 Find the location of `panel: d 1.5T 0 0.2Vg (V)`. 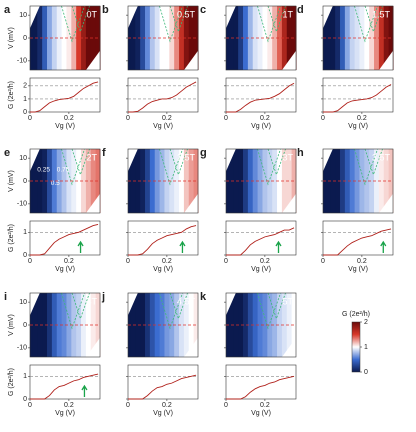

panel: d 1.5T 0 0.2Vg (V) is located at coordinates (345, 67).